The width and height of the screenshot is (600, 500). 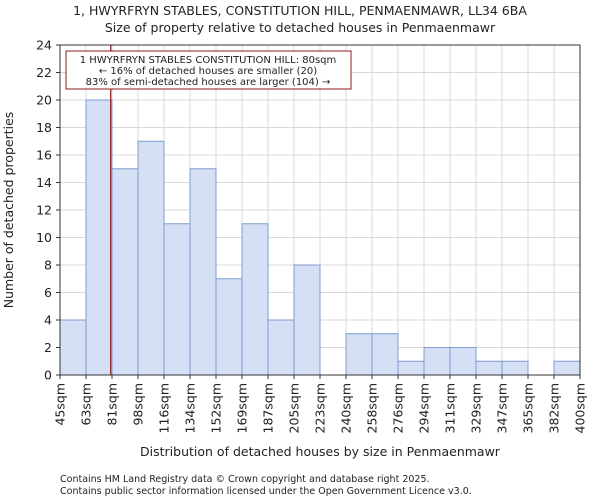 What do you see at coordinates (398, 408) in the screenshot?
I see `x-tick-label: 276sqm` at bounding box center [398, 408].